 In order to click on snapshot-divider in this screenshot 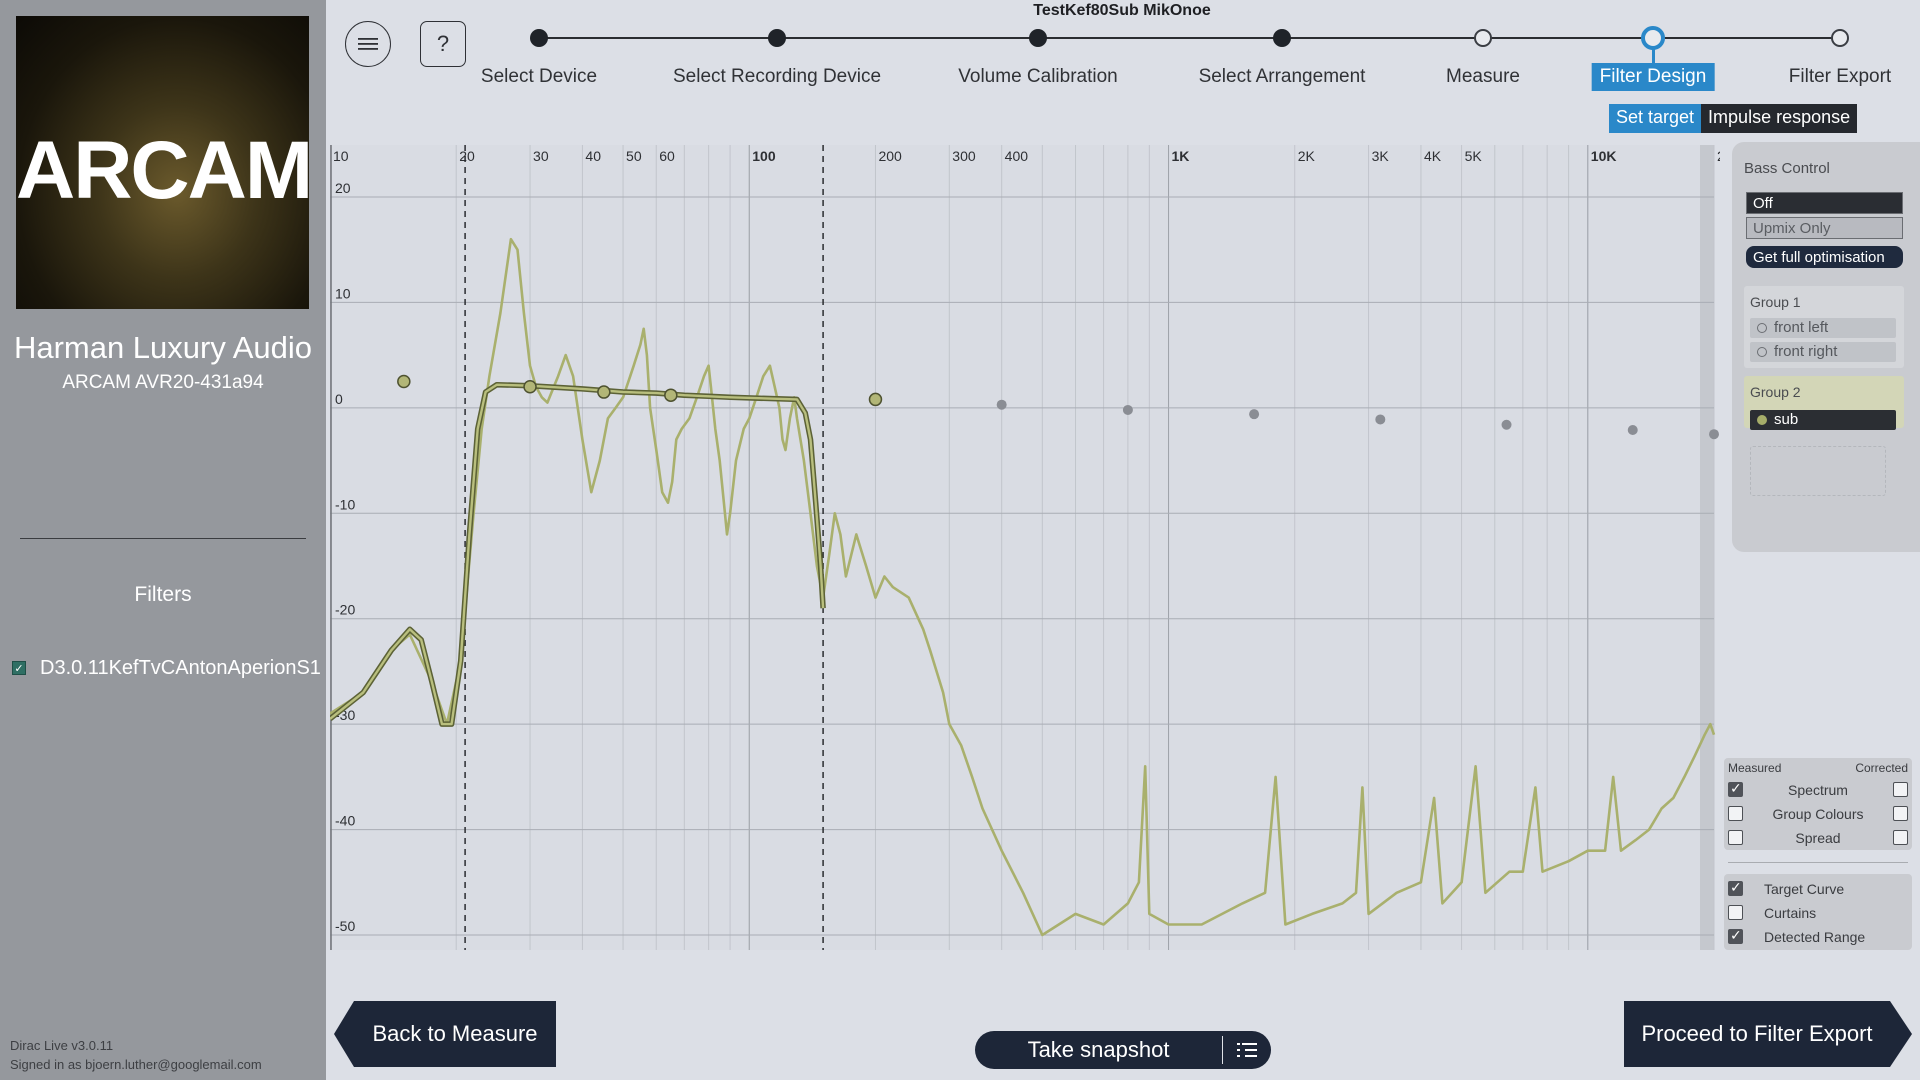, I will do `click(1222, 1050)`.